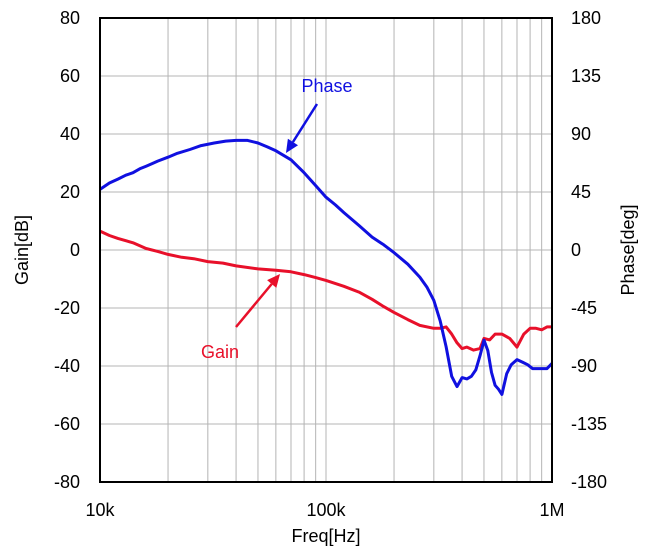 The image size is (649, 551). Describe the element at coordinates (581, 192) in the screenshot. I see `right-tick-label: 45` at that location.